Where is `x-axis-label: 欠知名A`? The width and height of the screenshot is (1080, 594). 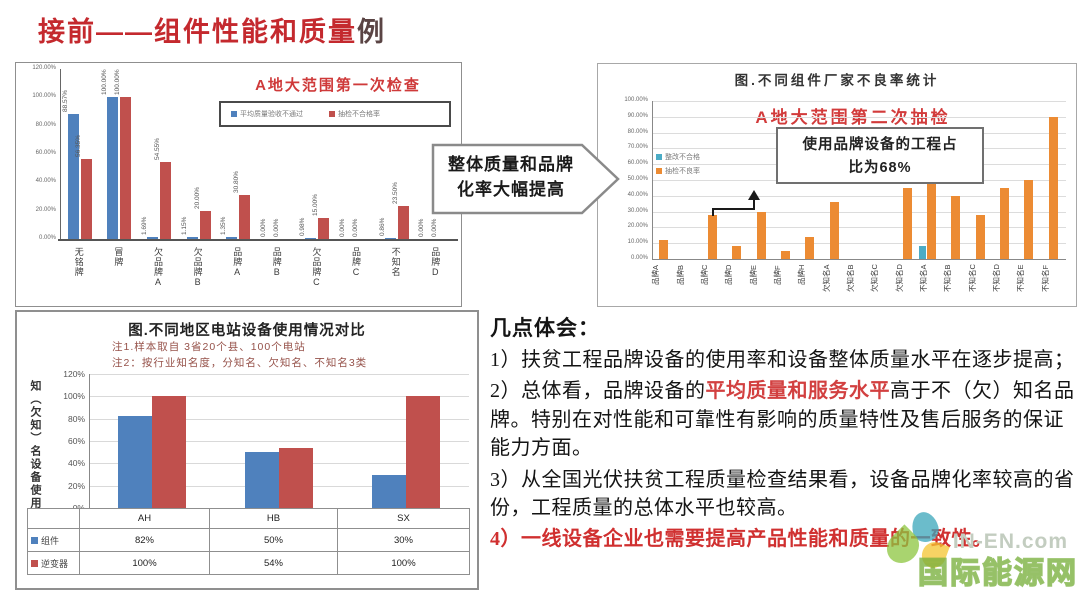
x-axis-label: 欠知名A is located at coordinates (826, 278).